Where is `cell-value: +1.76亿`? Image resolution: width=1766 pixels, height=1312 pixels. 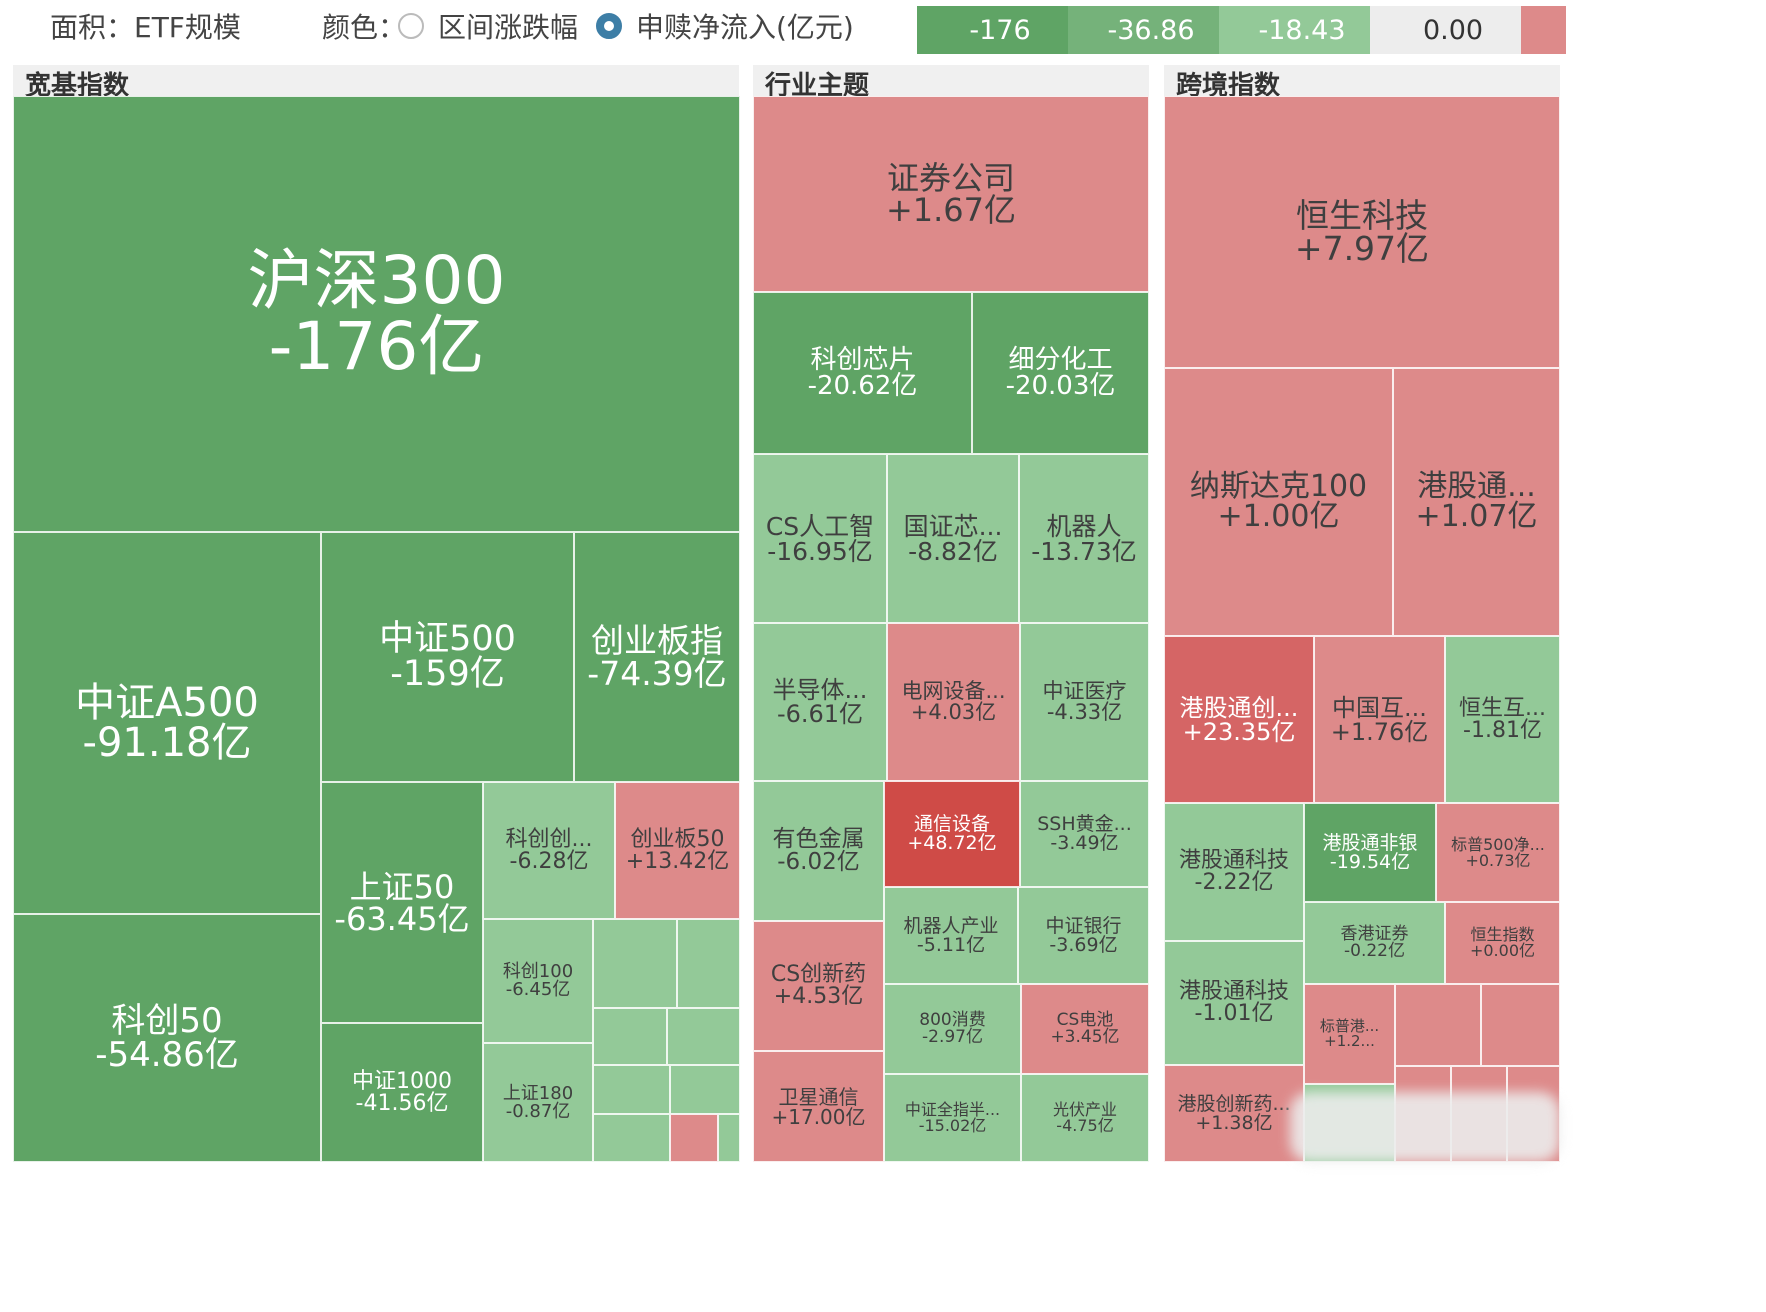 cell-value: +1.76亿 is located at coordinates (1379, 731).